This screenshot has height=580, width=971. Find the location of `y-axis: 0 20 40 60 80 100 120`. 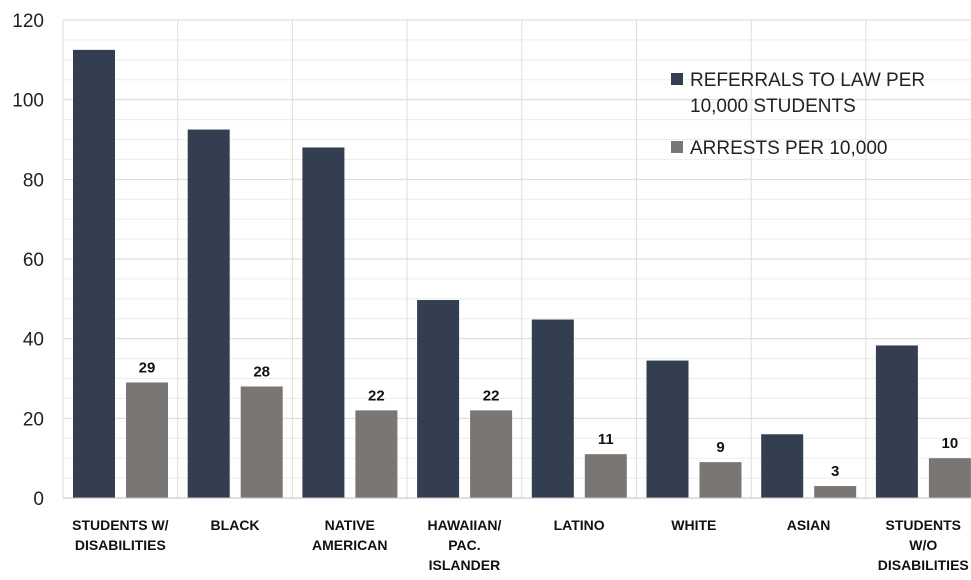

y-axis: 0 20 40 60 80 100 120 is located at coordinates (28, 260).